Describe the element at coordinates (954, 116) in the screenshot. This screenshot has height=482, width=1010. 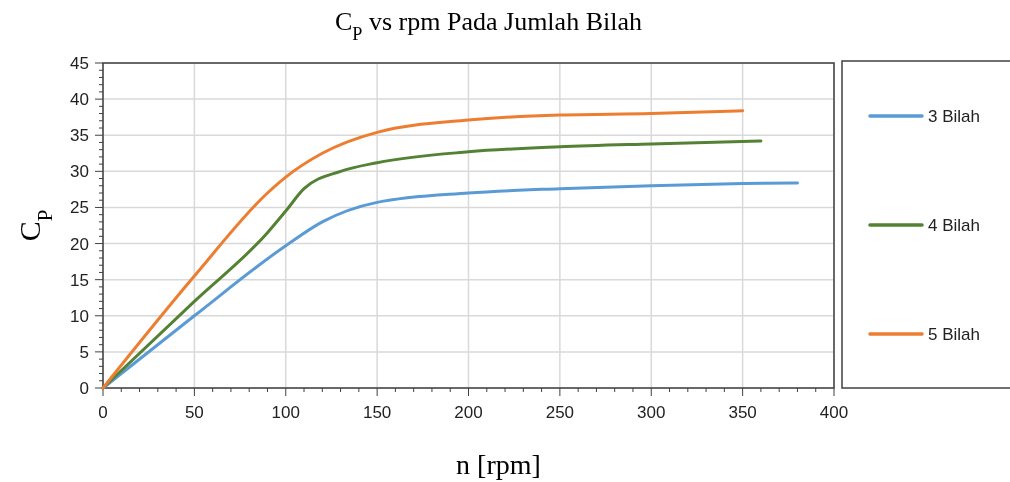
I see `legend-label: 3 Bilah` at that location.